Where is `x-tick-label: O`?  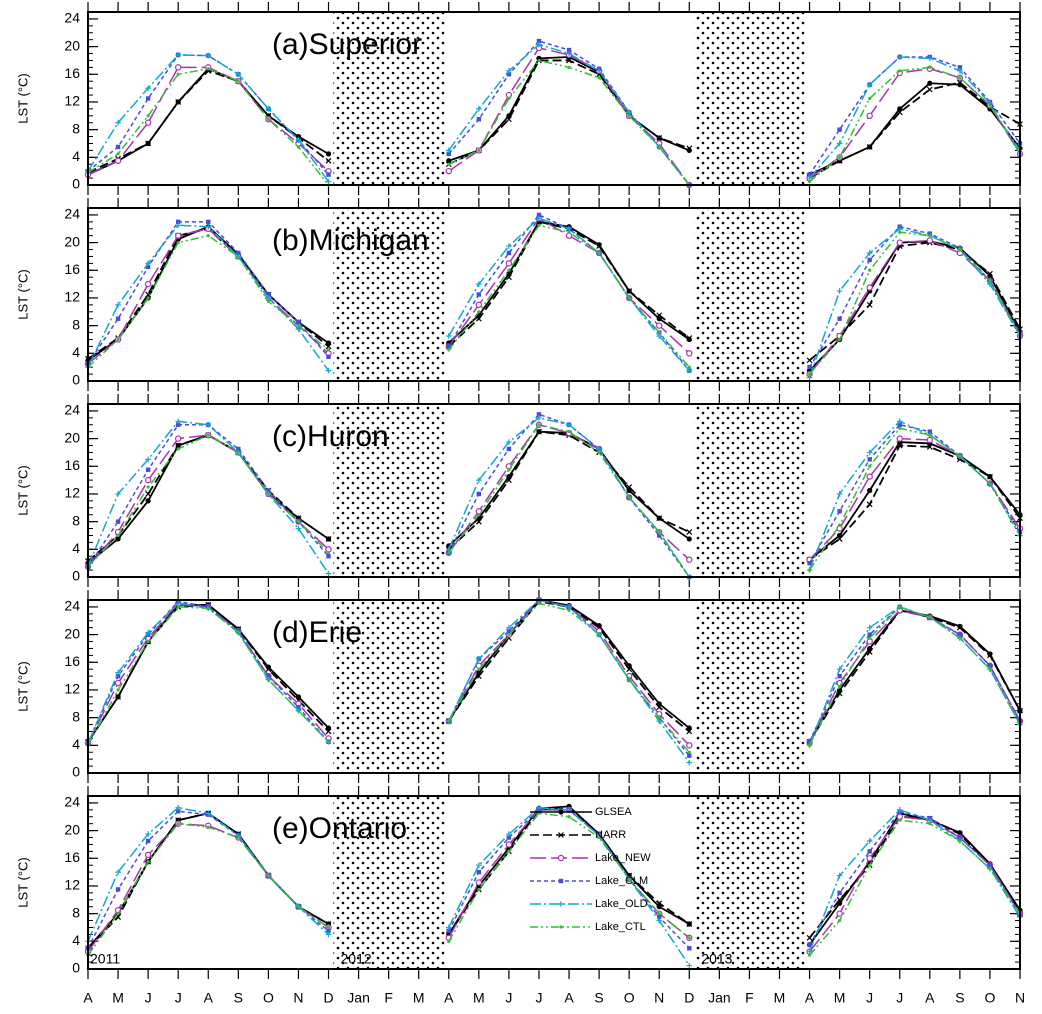 x-tick-label: O is located at coordinates (989, 998).